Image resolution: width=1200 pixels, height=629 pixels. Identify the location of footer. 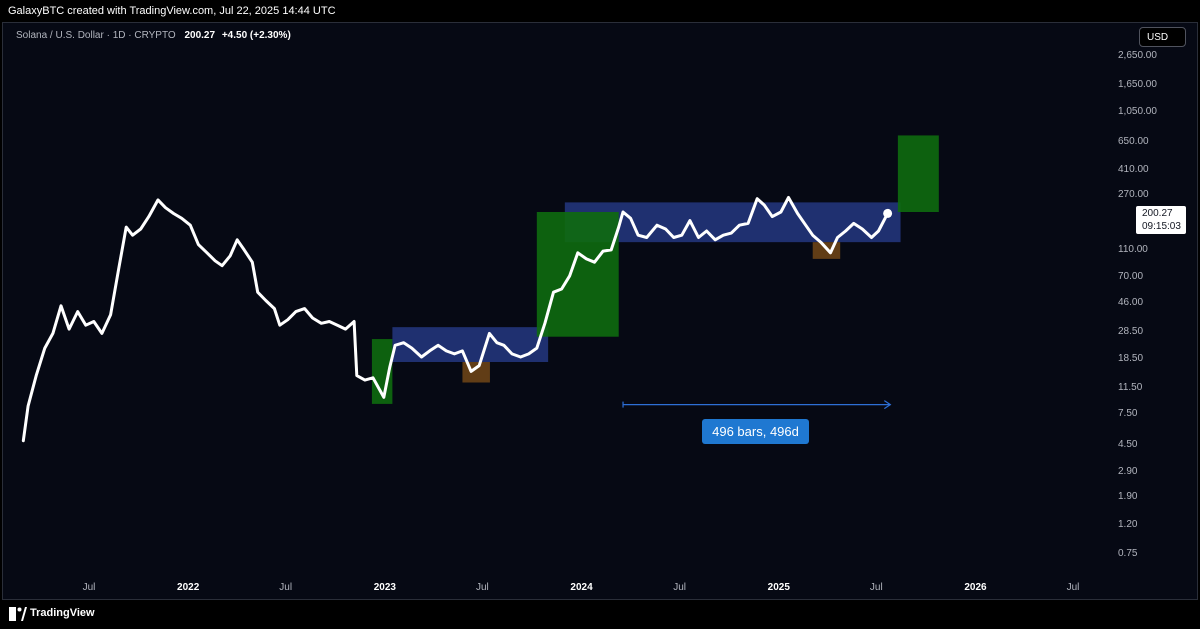
(600, 614).